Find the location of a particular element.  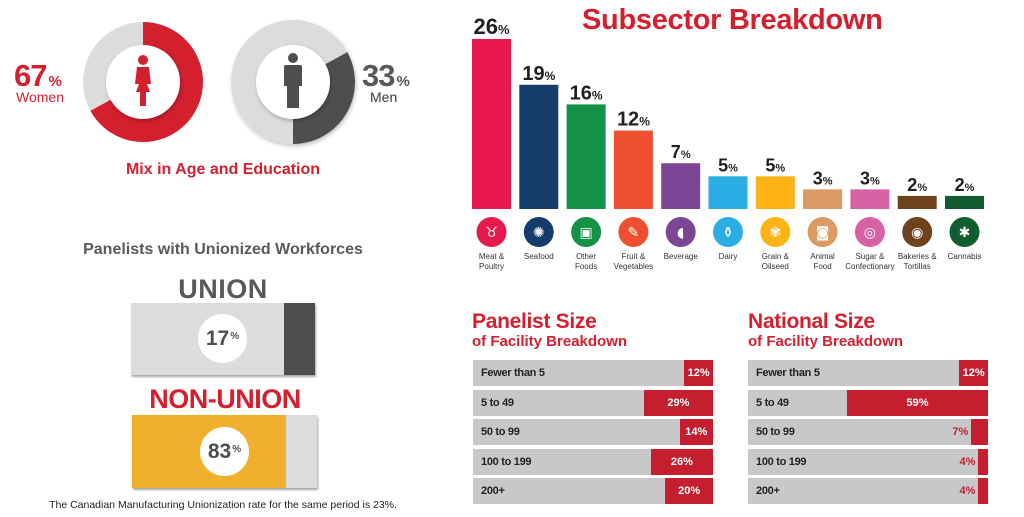

nonunion-bar-remainder is located at coordinates (301, 451).